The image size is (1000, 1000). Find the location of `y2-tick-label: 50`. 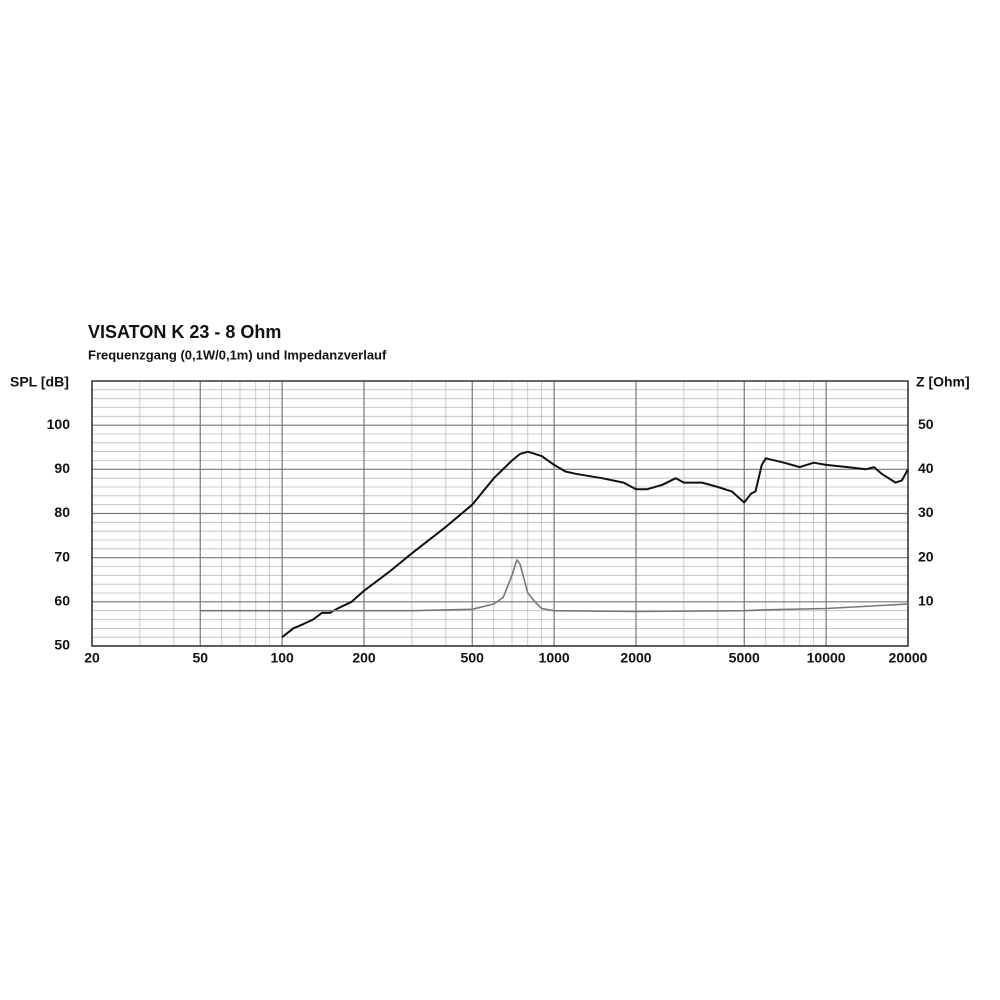

y2-tick-label: 50 is located at coordinates (926, 424).